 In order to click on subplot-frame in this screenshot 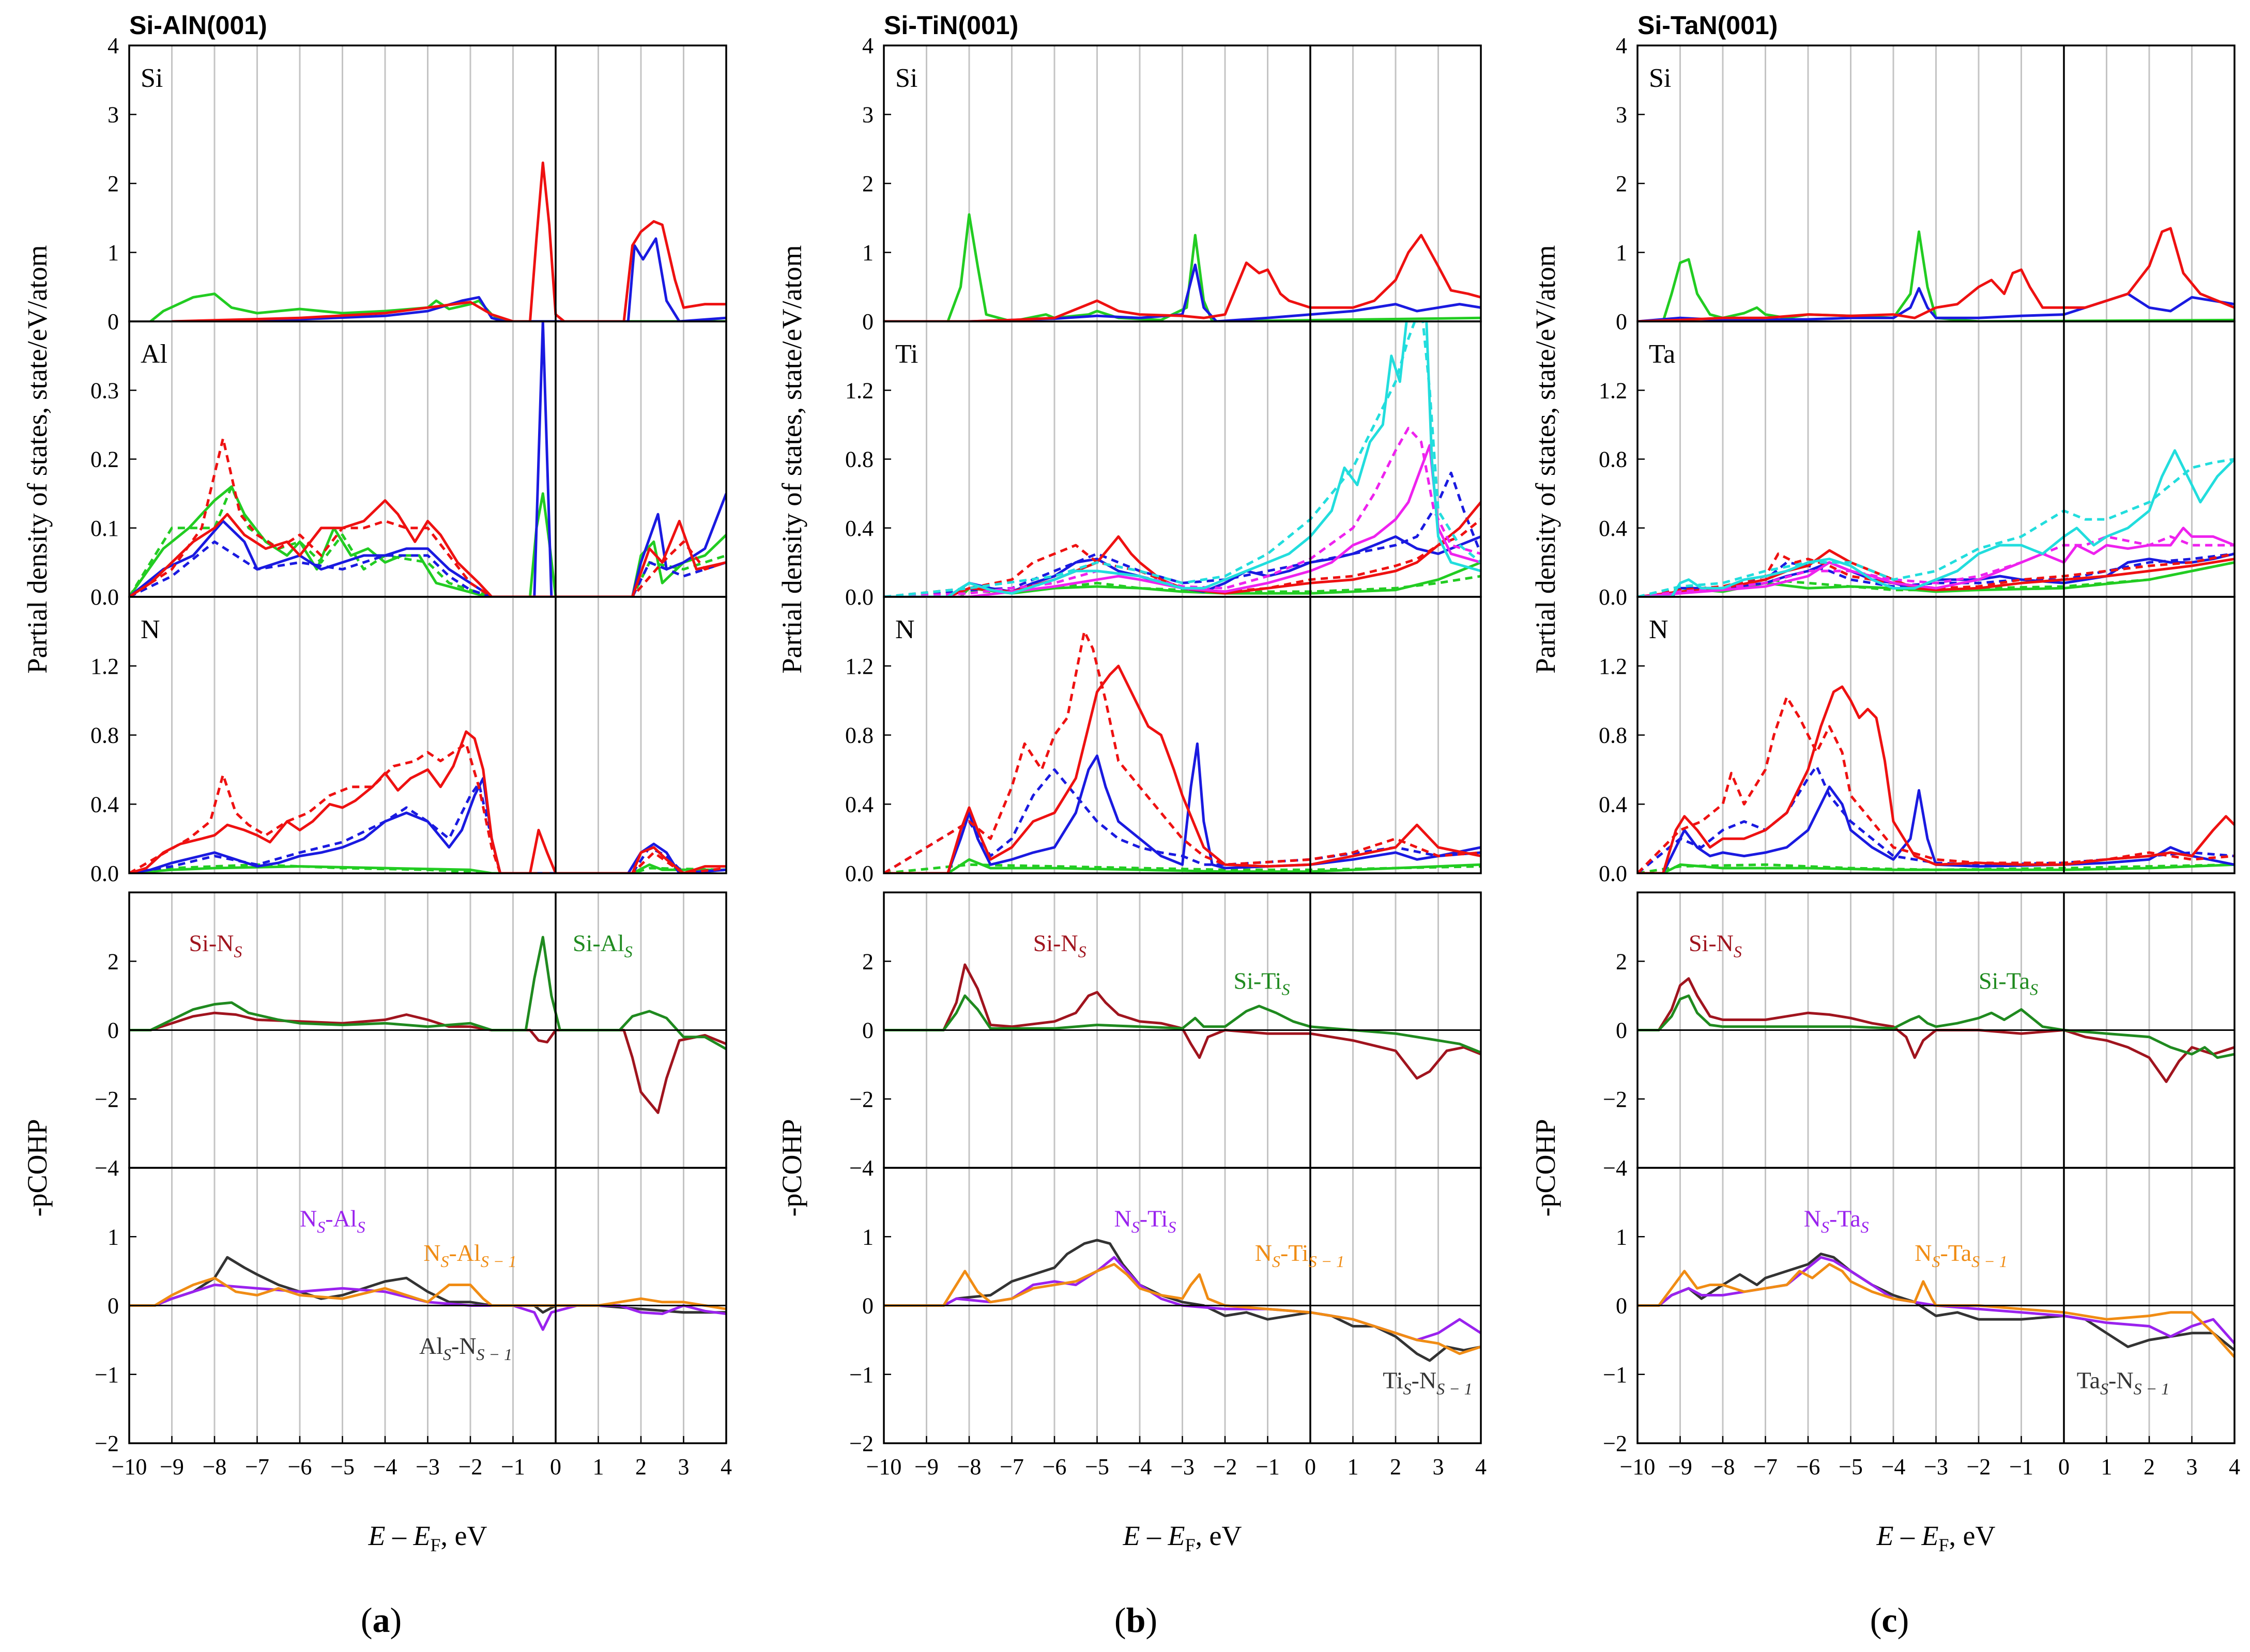, I will do `click(1936, 735)`.